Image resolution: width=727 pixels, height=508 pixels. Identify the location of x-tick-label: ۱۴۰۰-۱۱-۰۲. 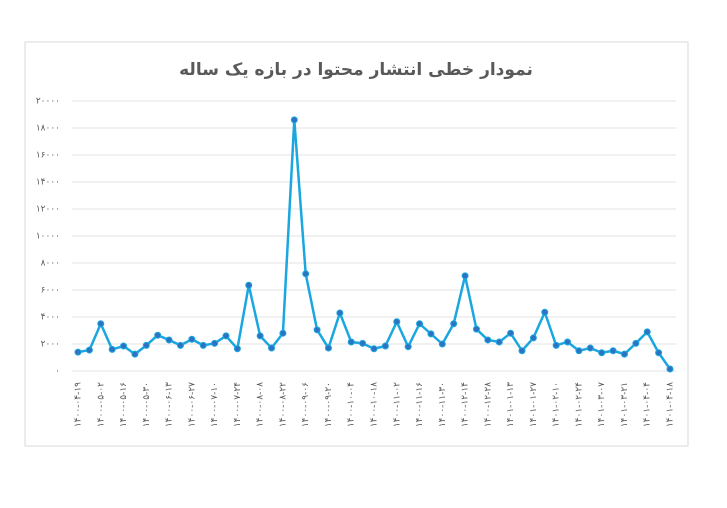
(397, 404).